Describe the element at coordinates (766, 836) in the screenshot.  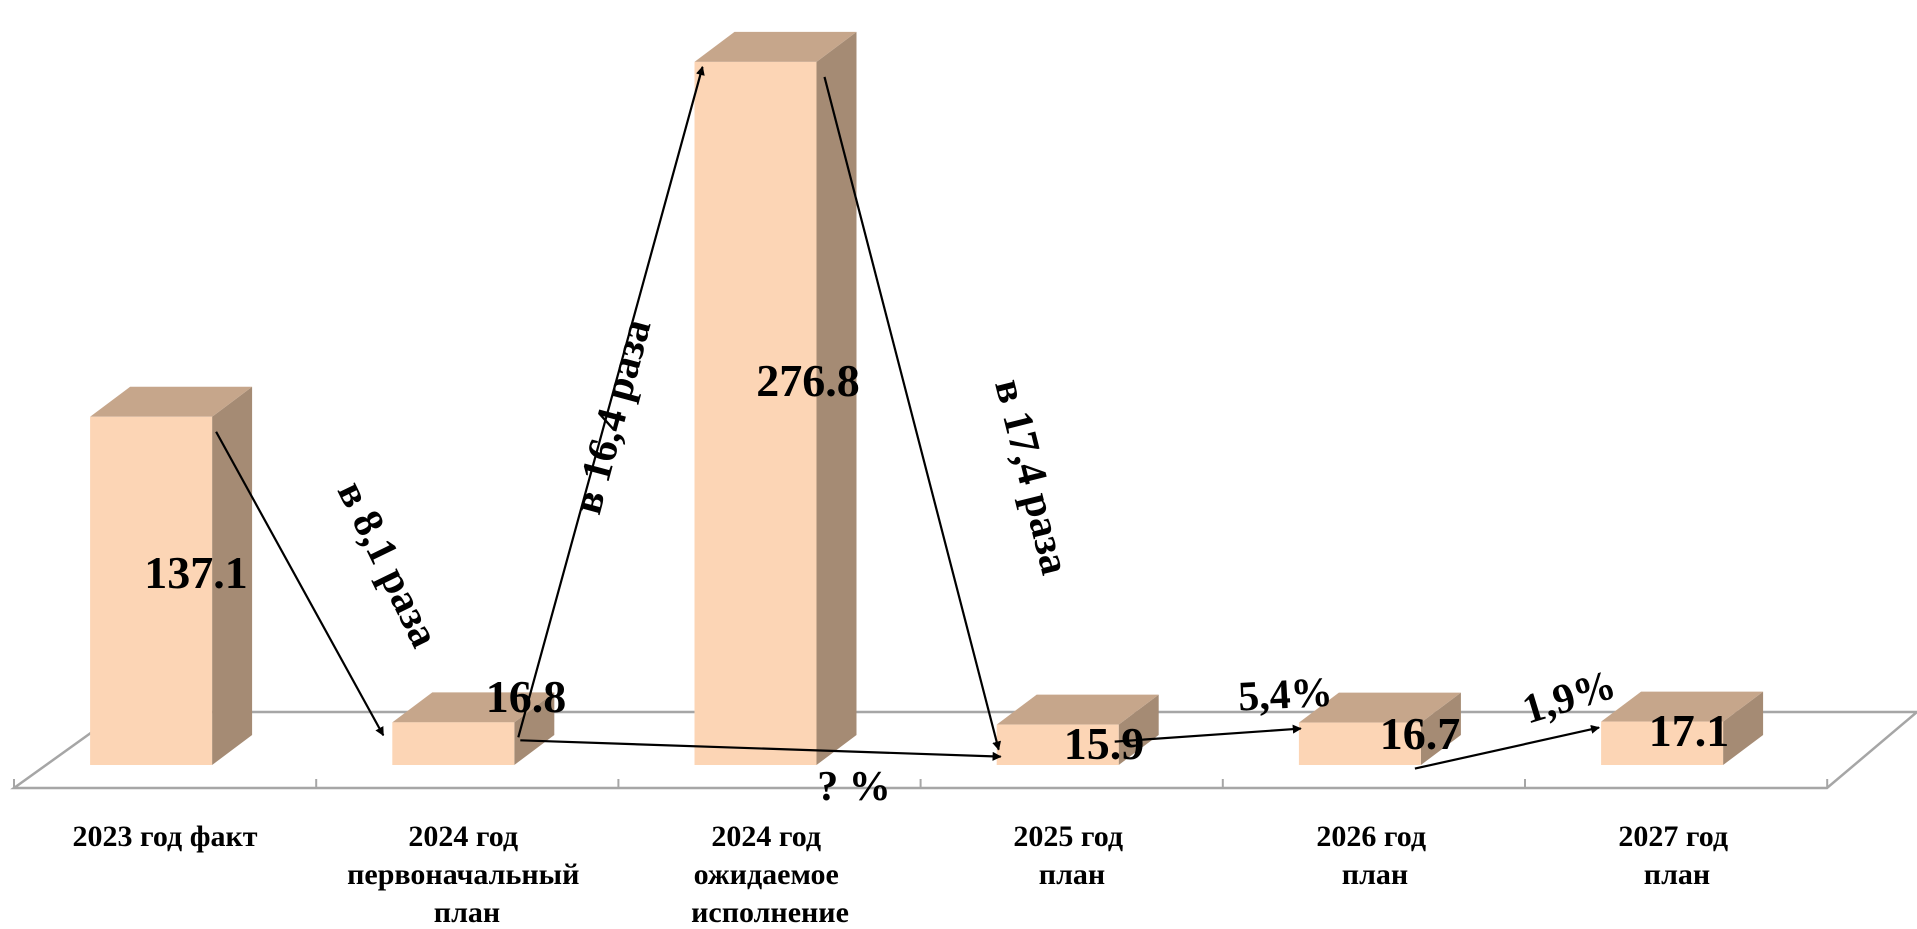
I see `category-label-2-line-0: 2024 год` at that location.